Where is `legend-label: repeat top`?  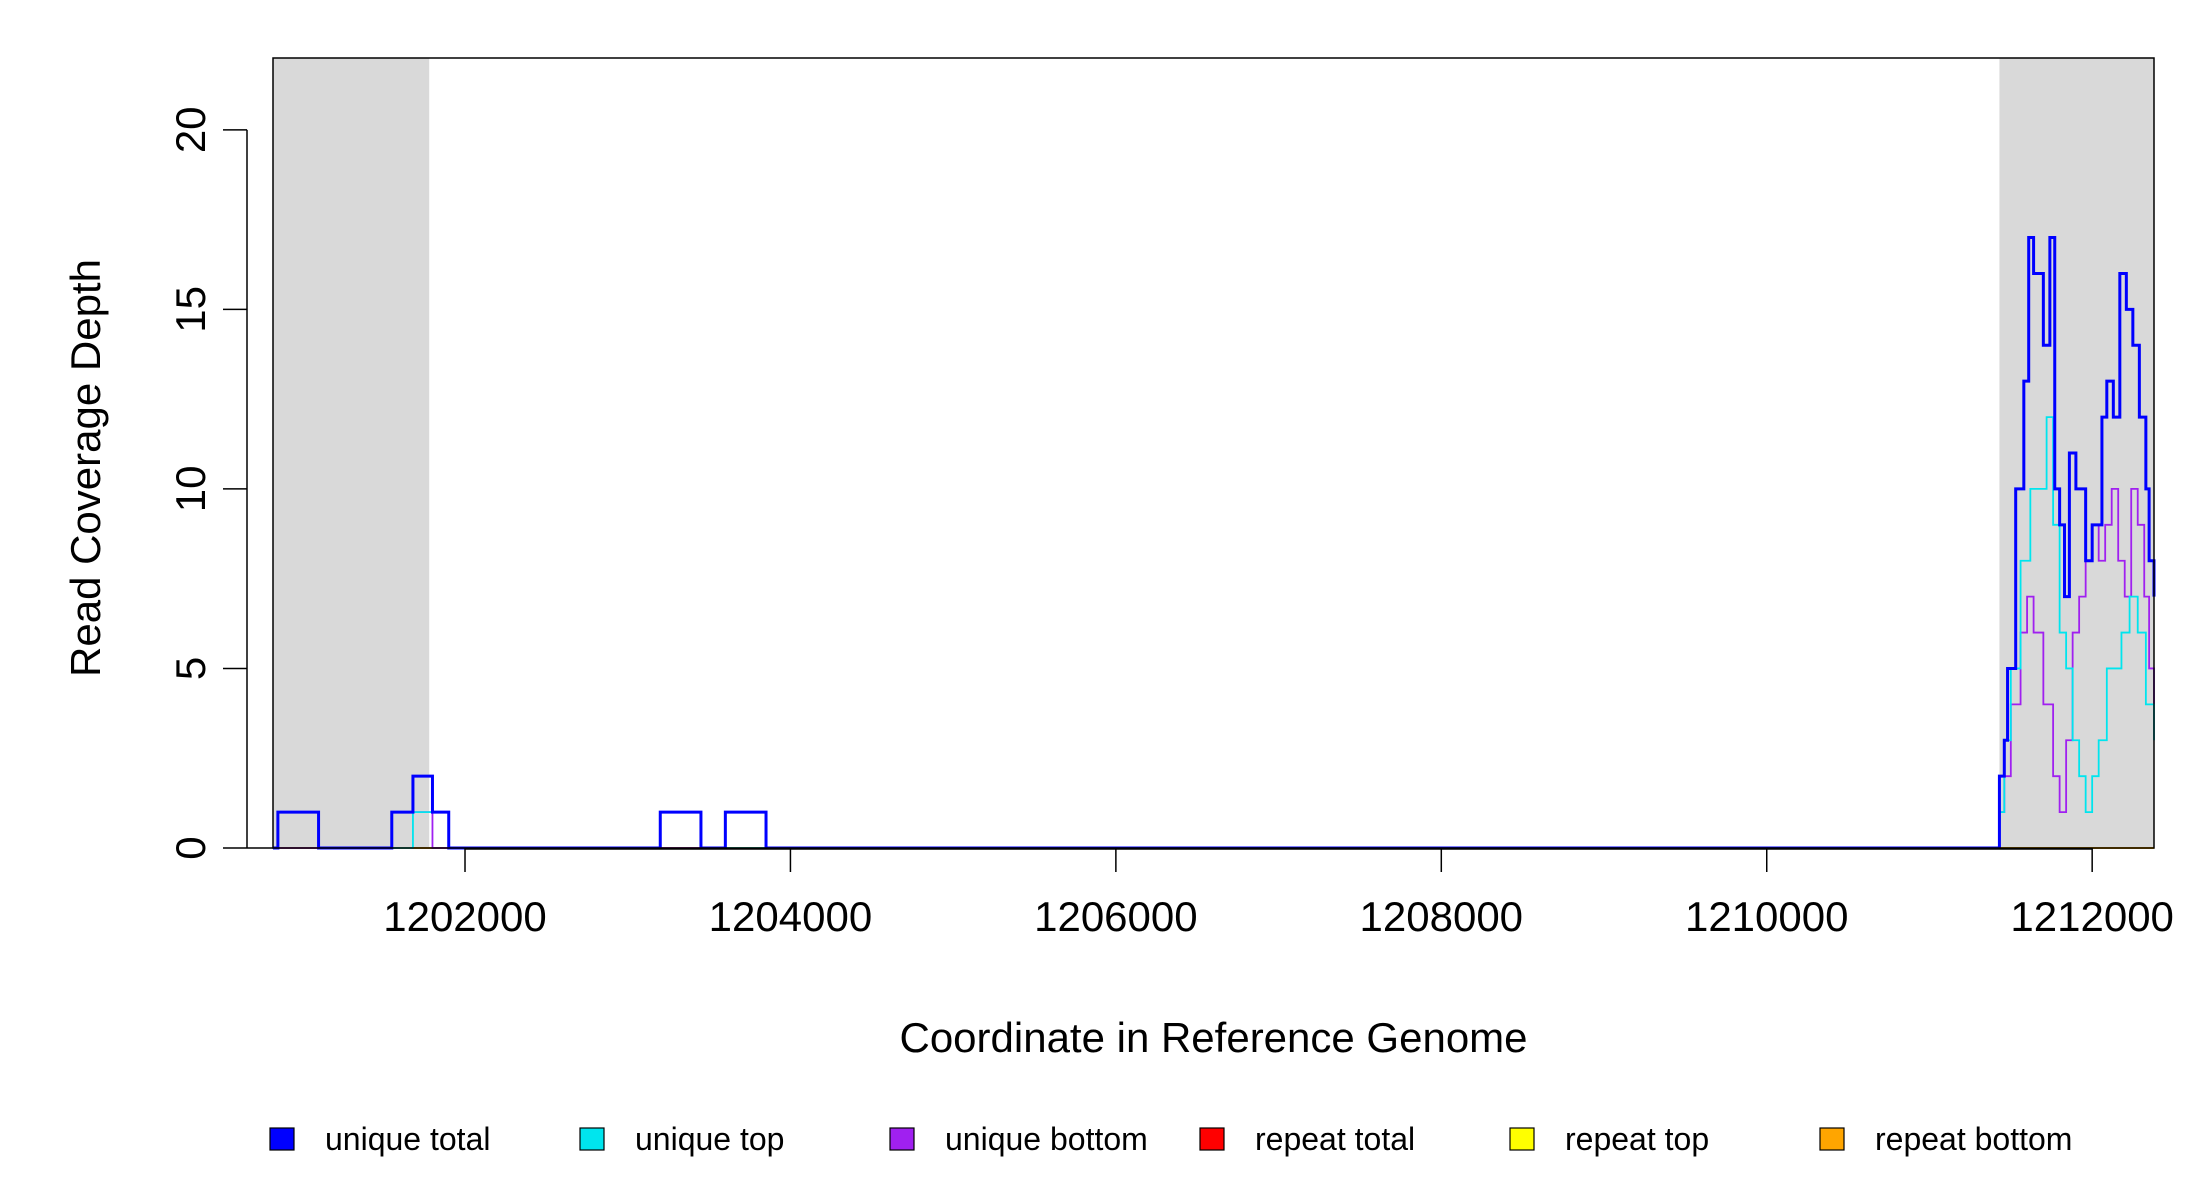
legend-label: repeat top is located at coordinates (1637, 1139).